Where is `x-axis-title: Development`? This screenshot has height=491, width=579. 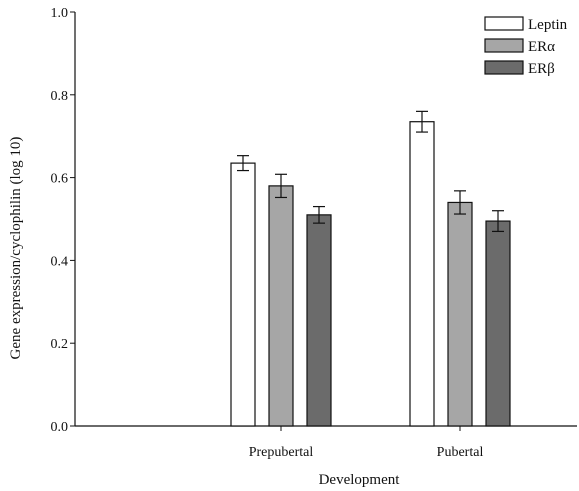 x-axis-title: Development is located at coordinates (360, 480).